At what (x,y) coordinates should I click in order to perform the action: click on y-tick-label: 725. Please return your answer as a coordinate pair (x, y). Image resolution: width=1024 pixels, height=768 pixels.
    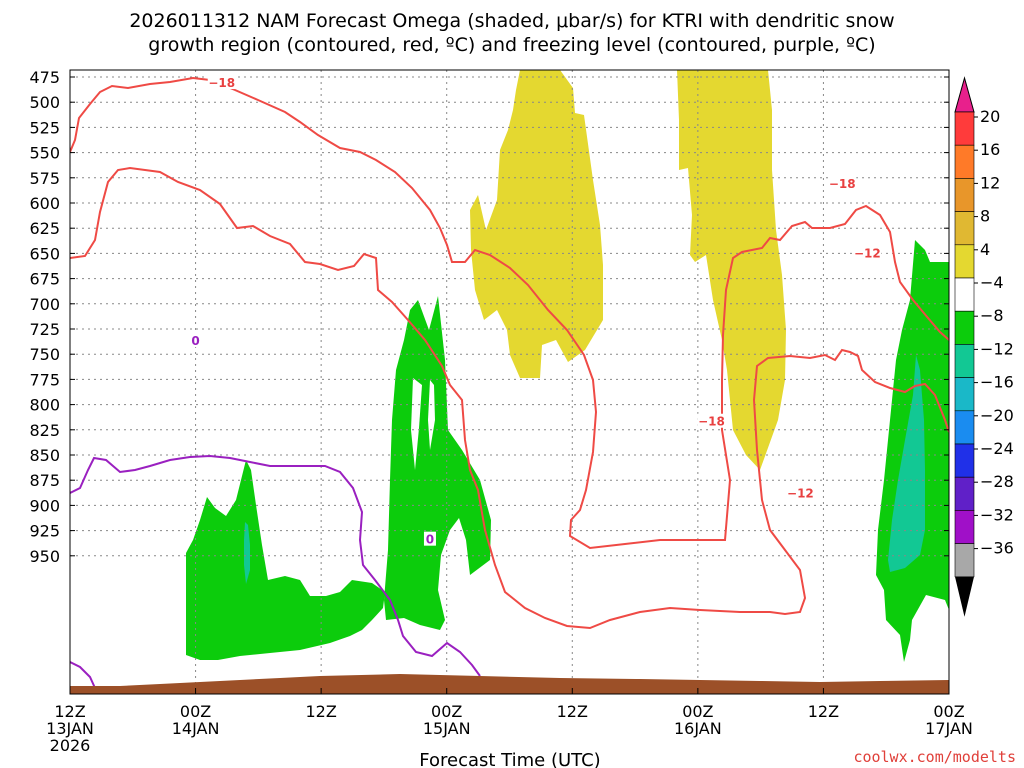
    Looking at the image, I should click on (44, 329).